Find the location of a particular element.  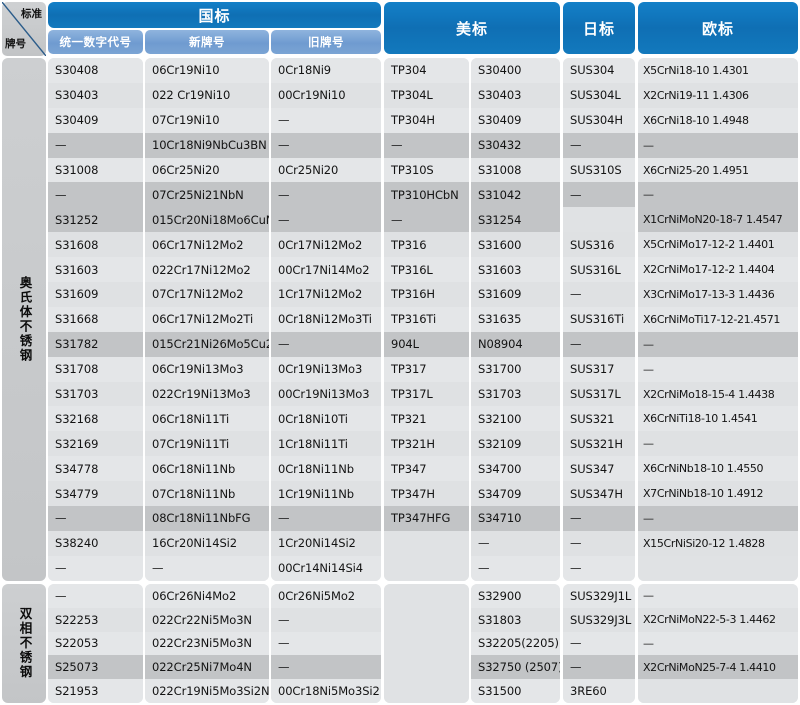

table-cell: S31500 is located at coordinates (515, 691).